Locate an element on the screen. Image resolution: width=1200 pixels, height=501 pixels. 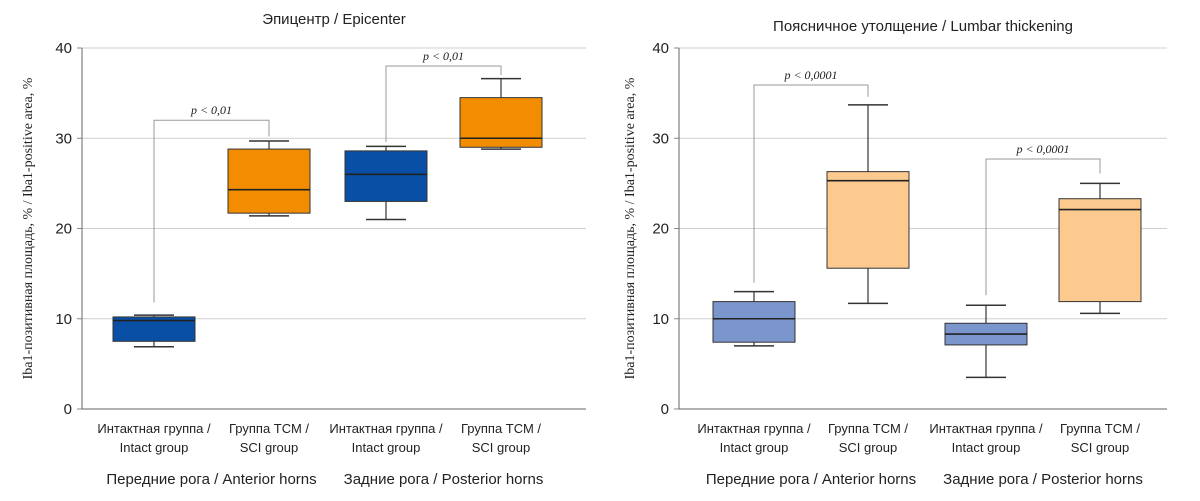
chart-title: Эпицентр / Epicenter is located at coordinates (333, 19).